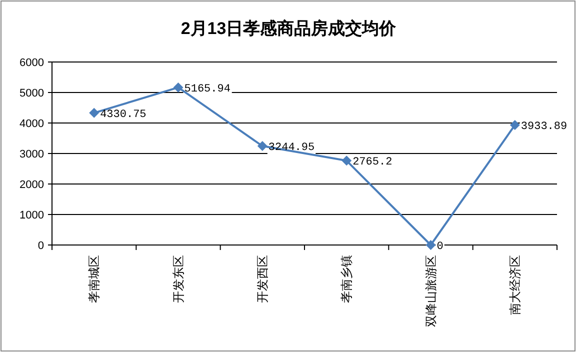 The height and width of the screenshot is (353, 577). Describe the element at coordinates (32, 216) in the screenshot. I see `y-tick-label: 1000` at that location.